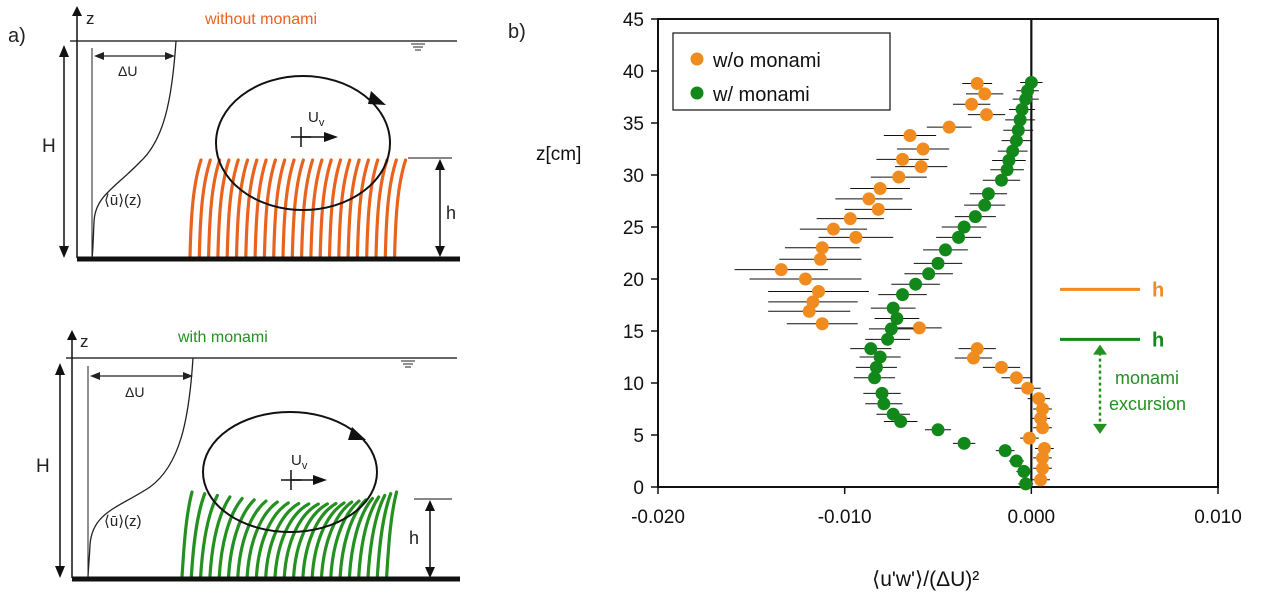 The width and height of the screenshot is (1263, 597). What do you see at coordinates (357, 433) in the screenshot?
I see `vortex-arrowhead` at bounding box center [357, 433].